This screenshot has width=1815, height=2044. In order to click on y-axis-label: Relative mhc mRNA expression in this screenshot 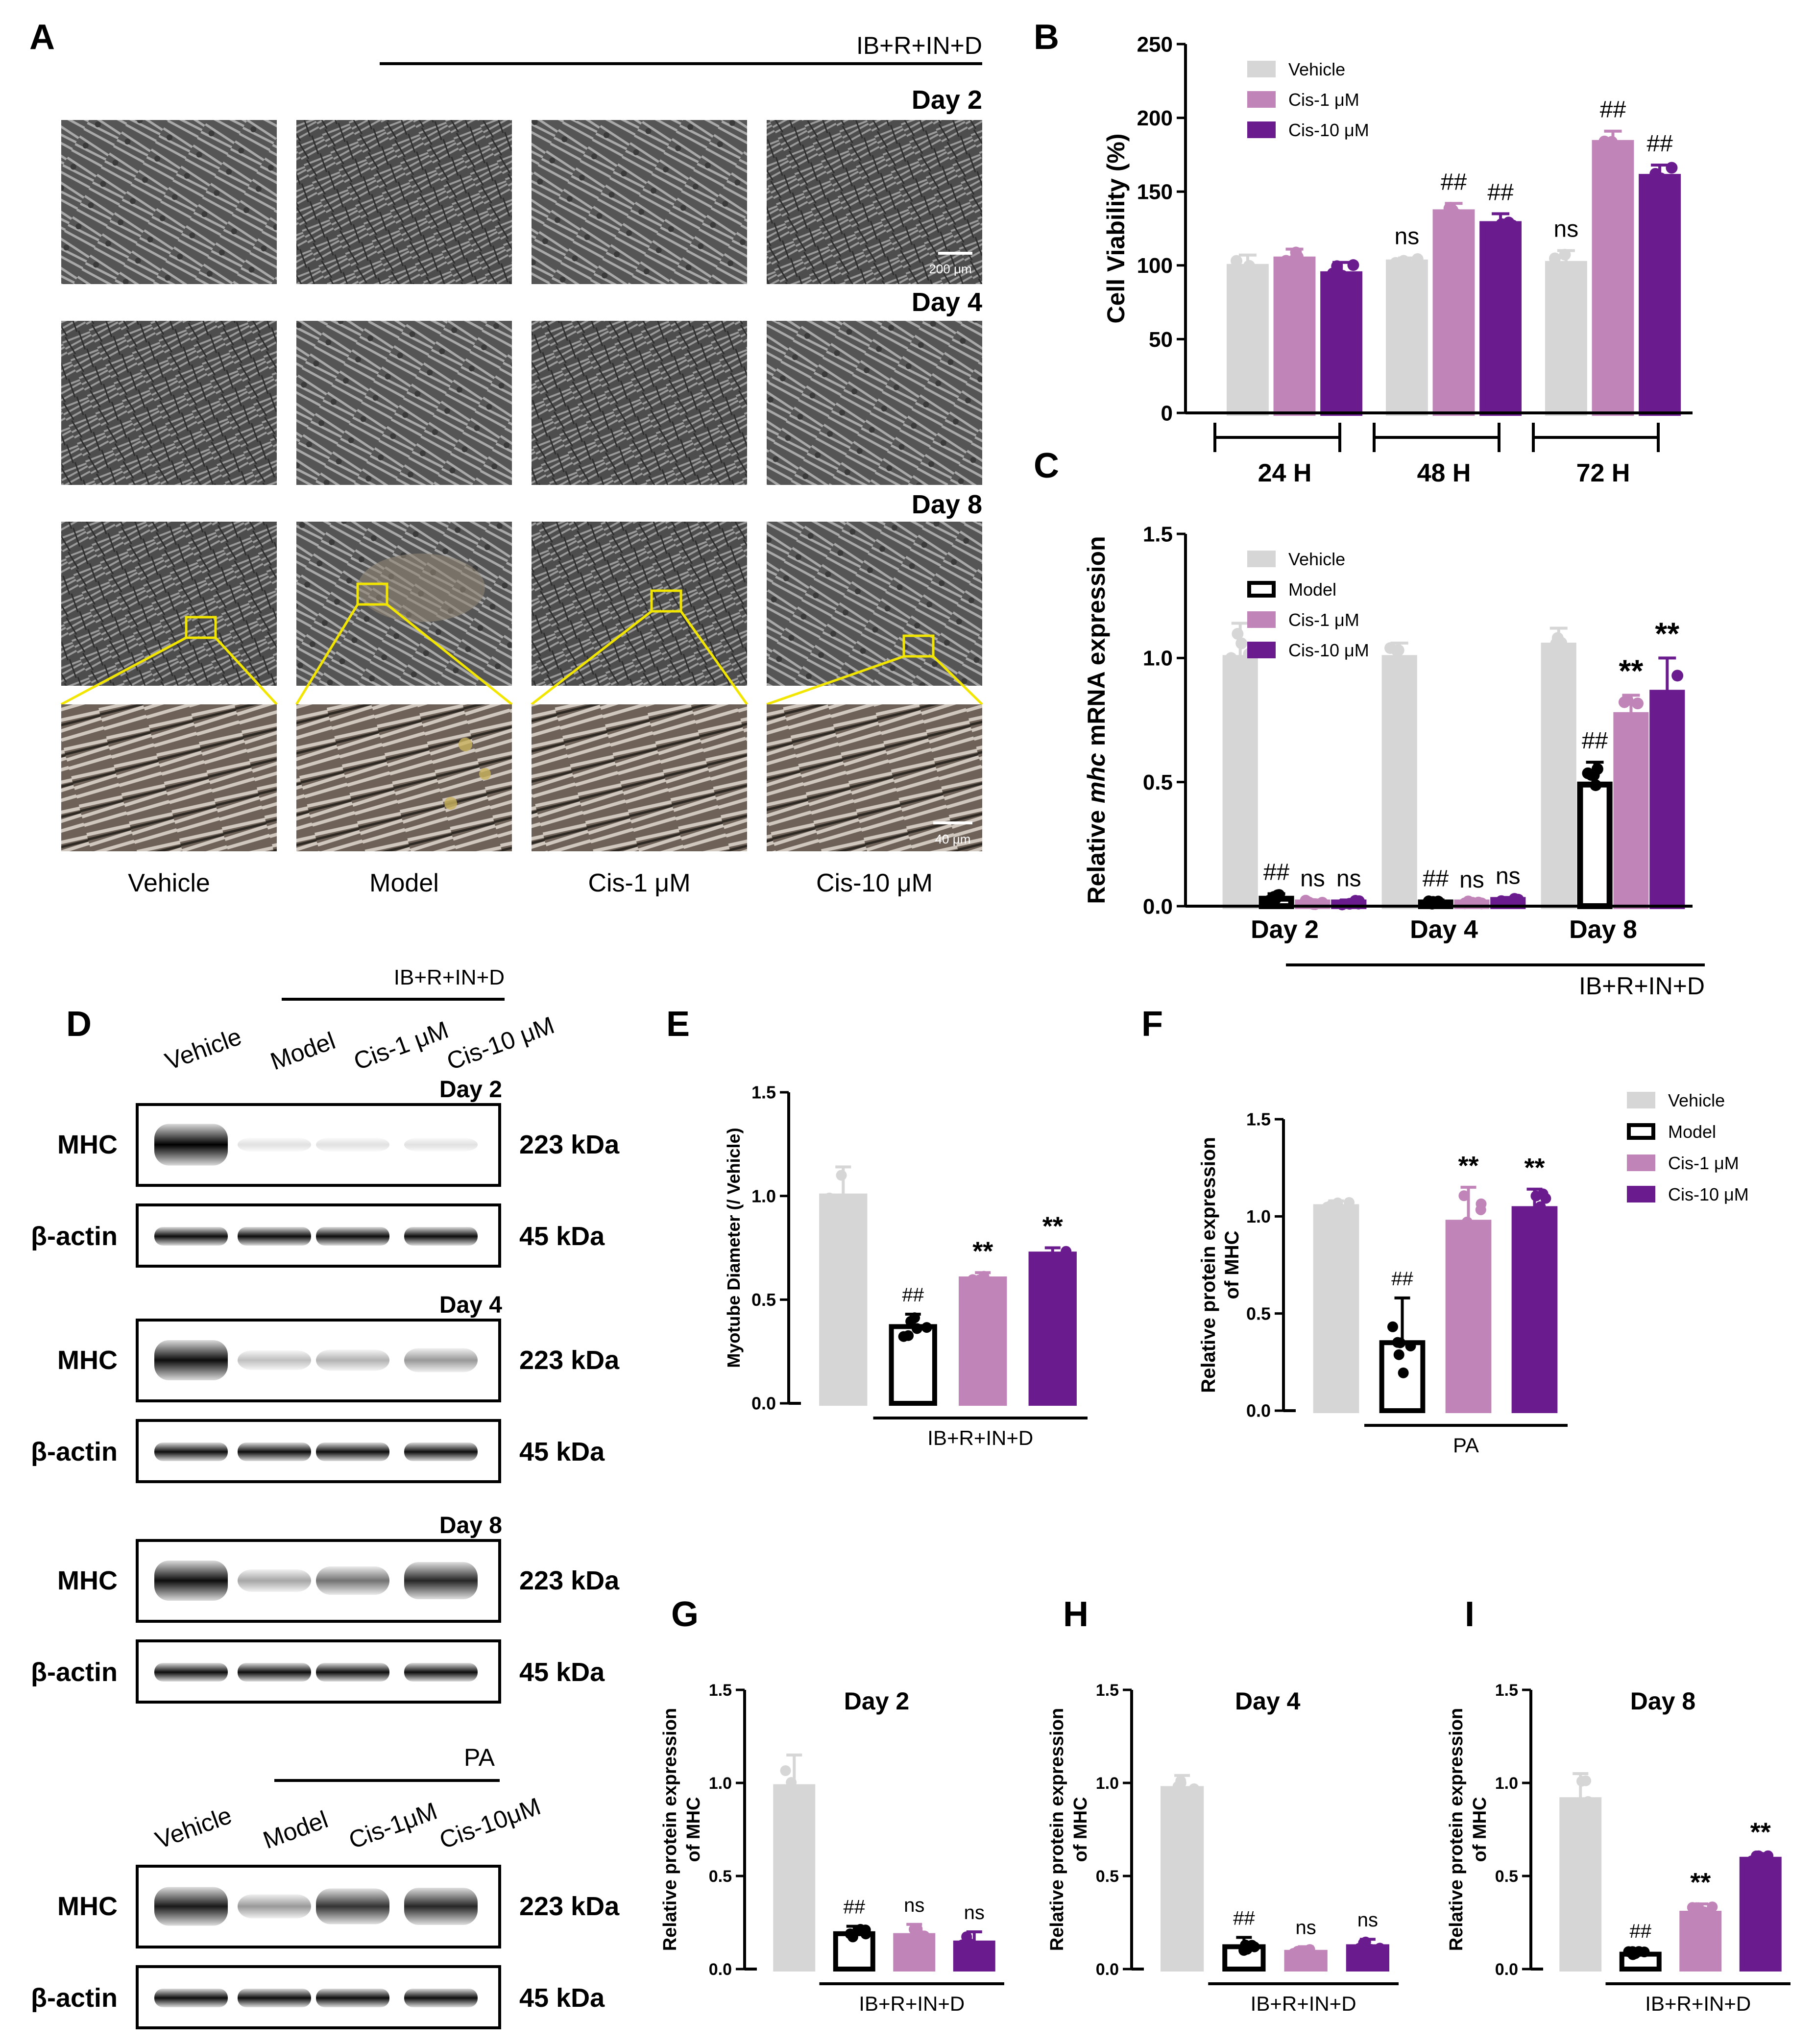, I will do `click(1096, 720)`.